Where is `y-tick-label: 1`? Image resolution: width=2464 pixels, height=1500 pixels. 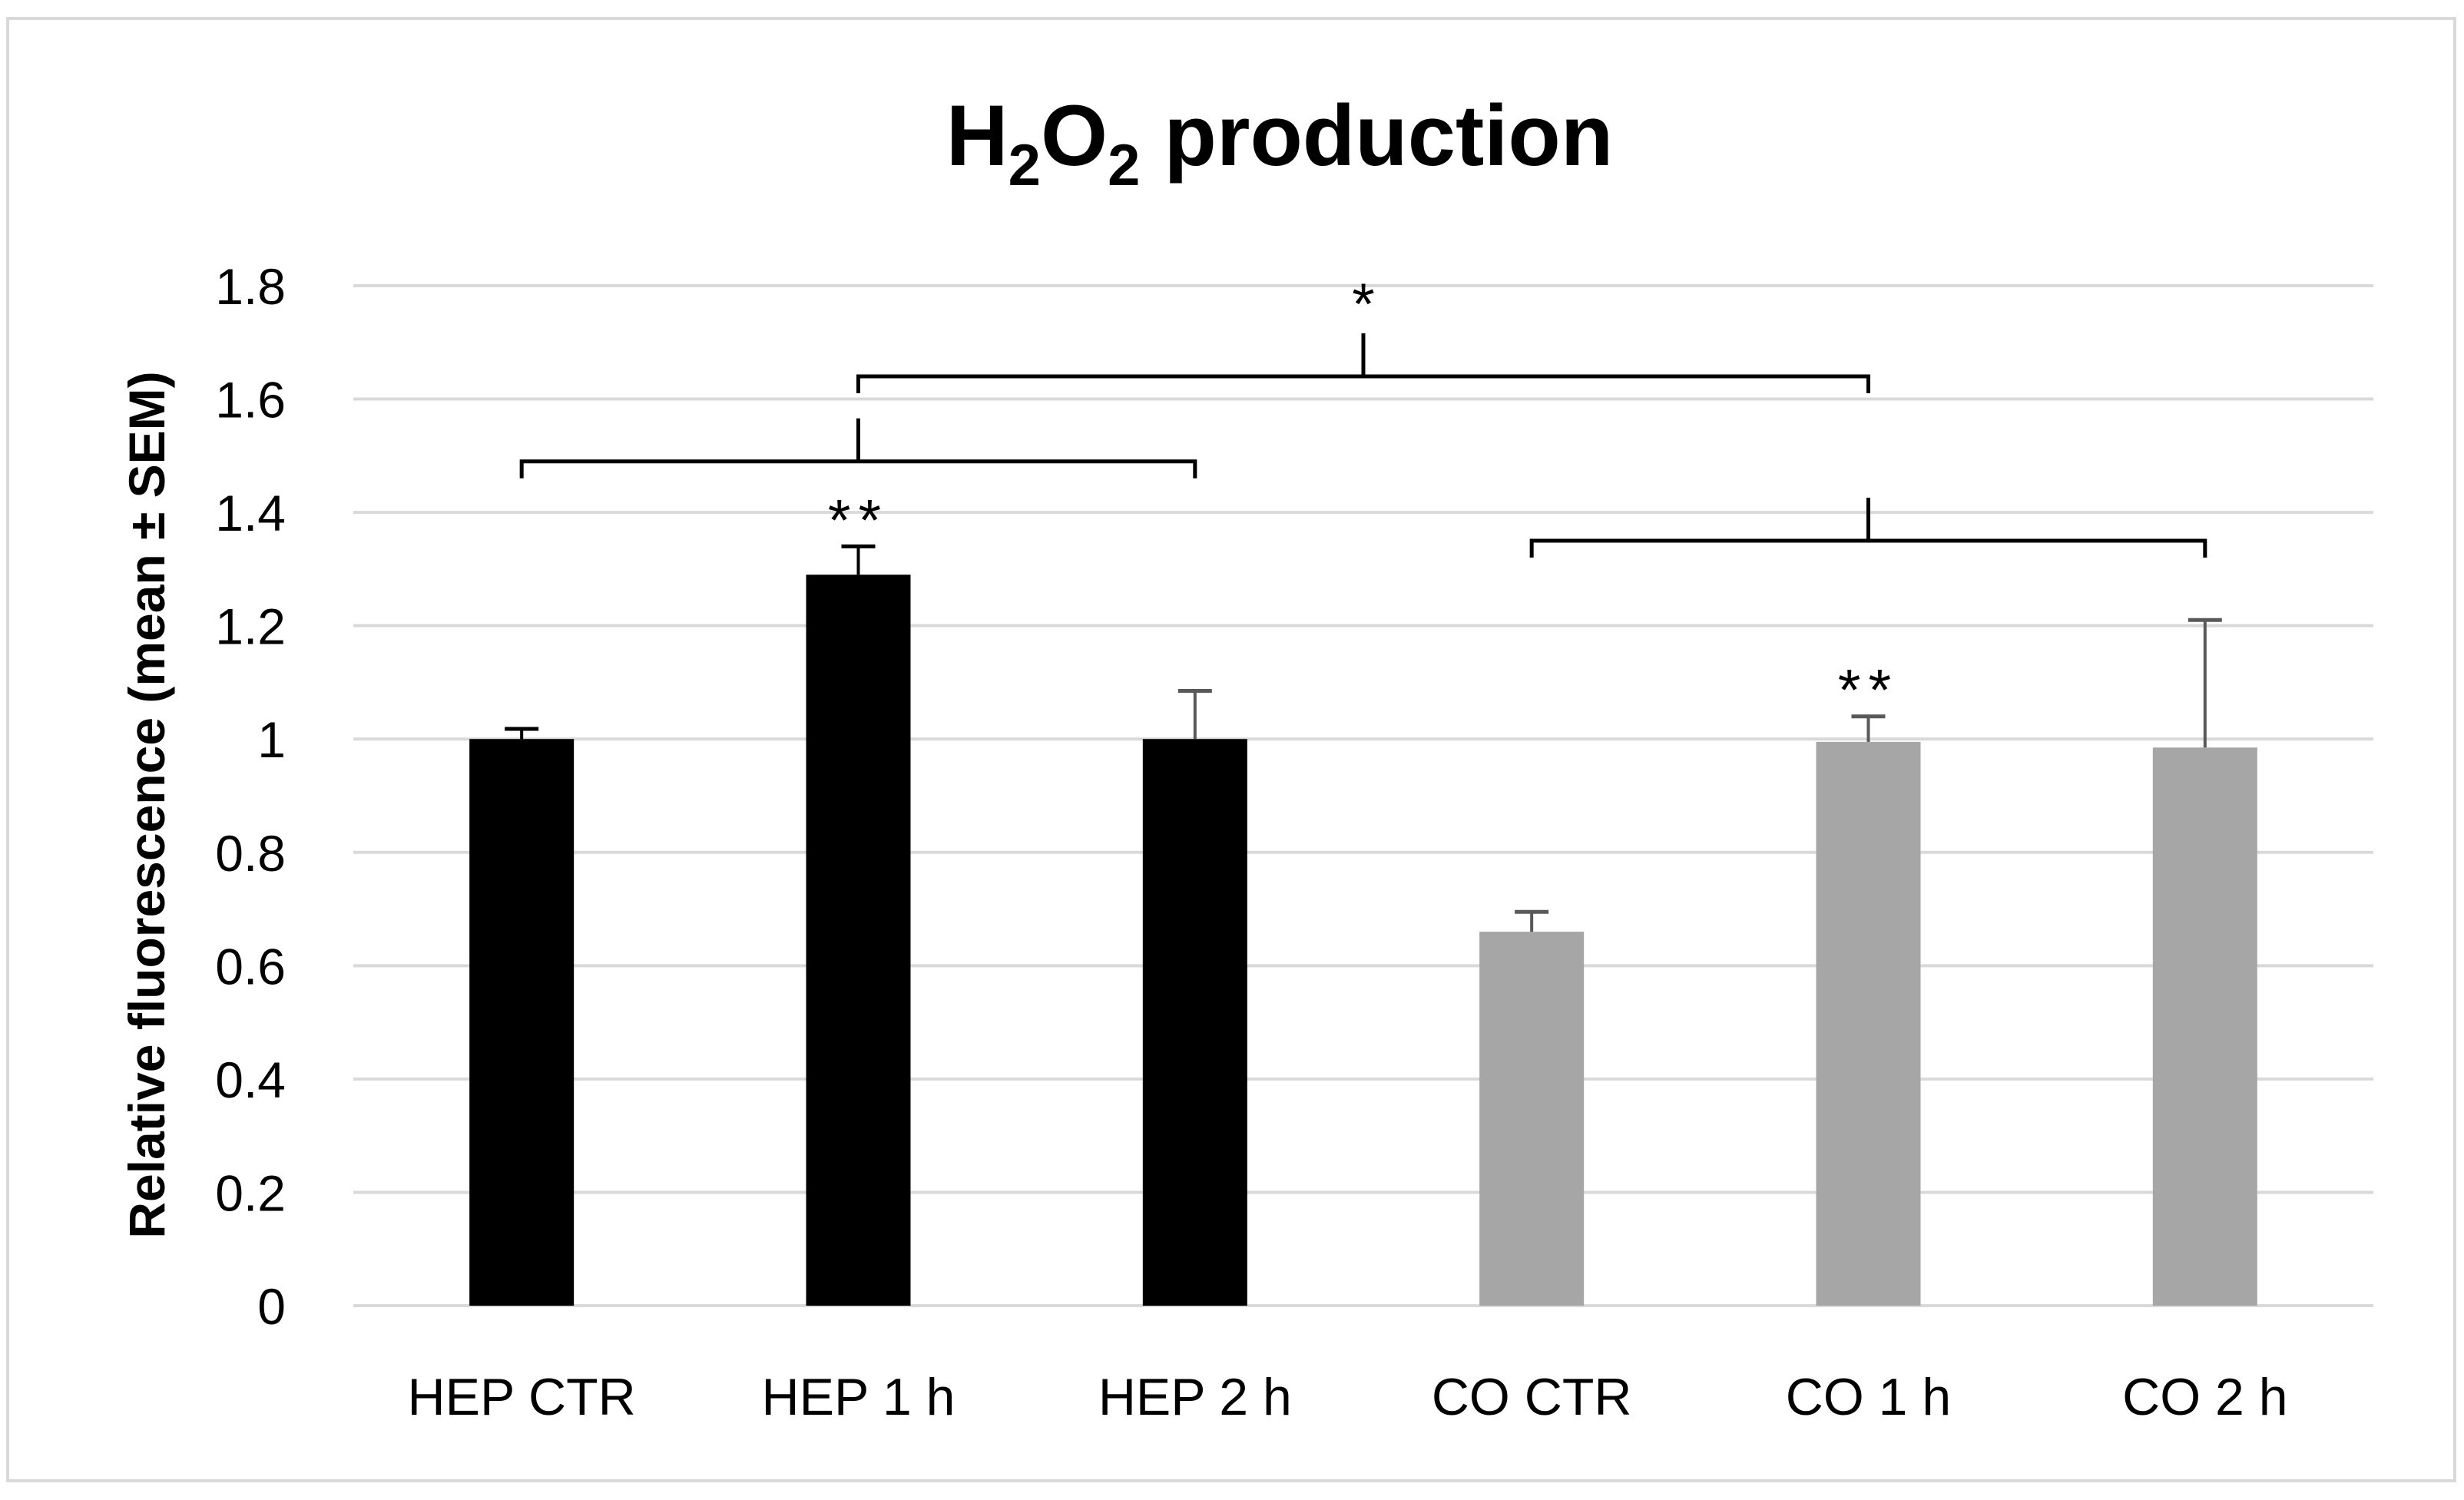
y-tick-label: 1 is located at coordinates (271, 739).